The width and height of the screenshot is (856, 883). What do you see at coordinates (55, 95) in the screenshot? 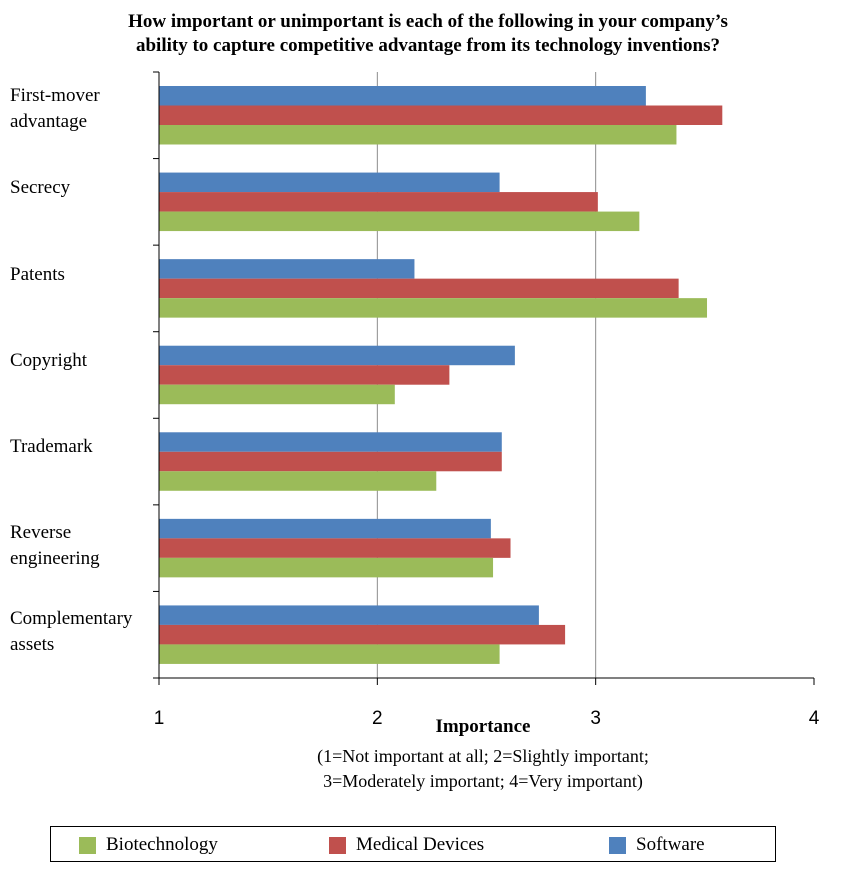
I see `category-label-line: First-mover` at bounding box center [55, 95].